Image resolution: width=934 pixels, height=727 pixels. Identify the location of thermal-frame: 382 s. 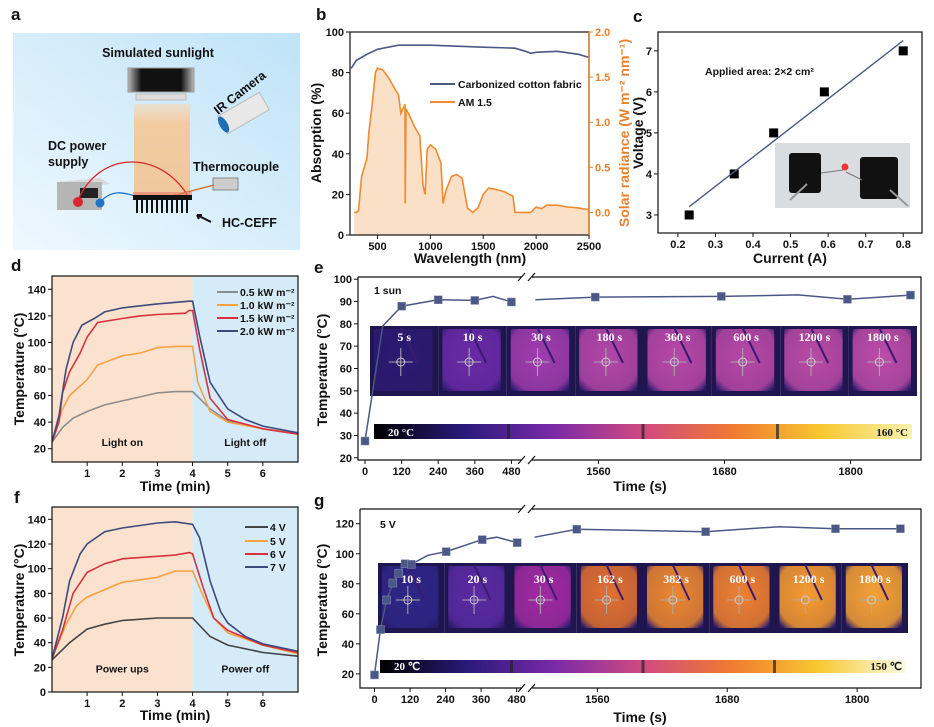
(676, 598).